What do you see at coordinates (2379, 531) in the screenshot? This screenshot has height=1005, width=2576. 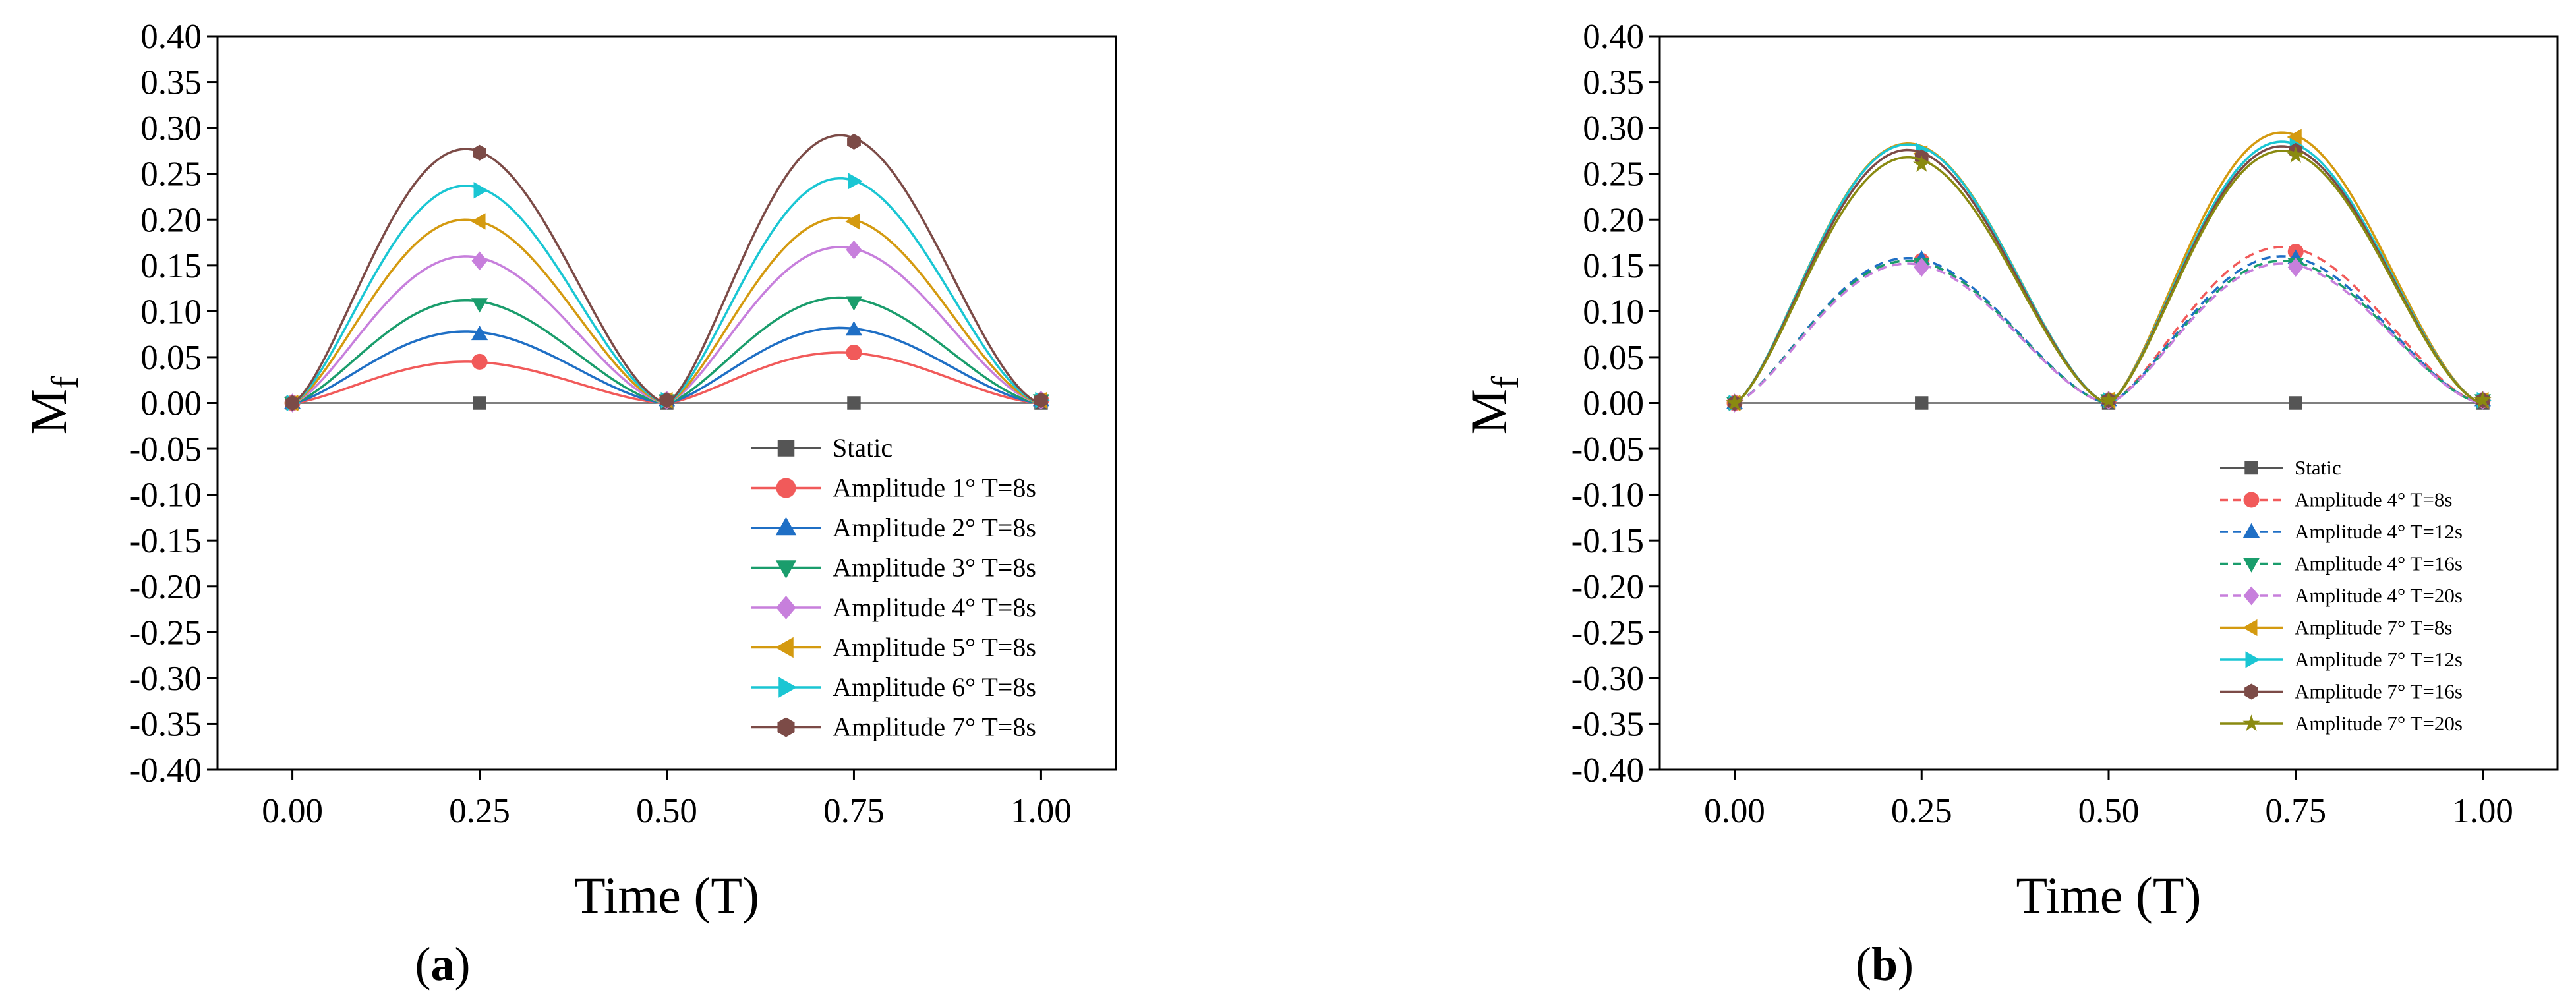 I see `legend-label: Amplitude 4° T=12s` at bounding box center [2379, 531].